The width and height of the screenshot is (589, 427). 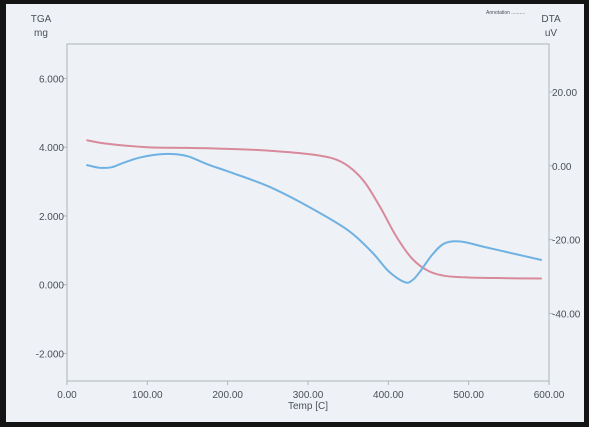 I want to click on right-axis-unit: uV, so click(x=551, y=33).